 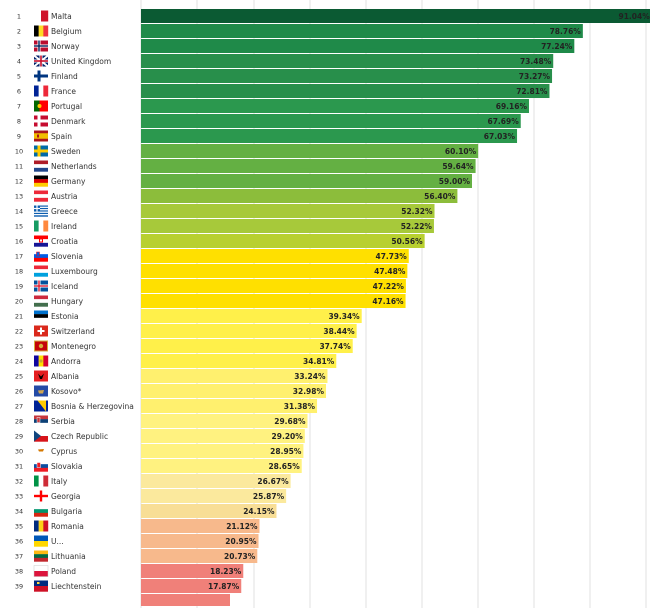 What do you see at coordinates (226, 571) in the screenshot?
I see `data-label: 18.23%` at bounding box center [226, 571].